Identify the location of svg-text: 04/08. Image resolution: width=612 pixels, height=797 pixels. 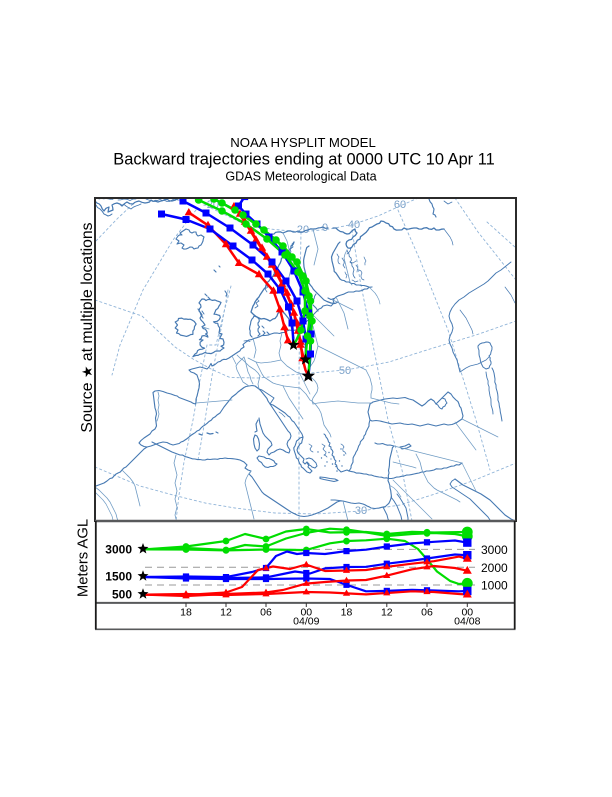
(467, 622).